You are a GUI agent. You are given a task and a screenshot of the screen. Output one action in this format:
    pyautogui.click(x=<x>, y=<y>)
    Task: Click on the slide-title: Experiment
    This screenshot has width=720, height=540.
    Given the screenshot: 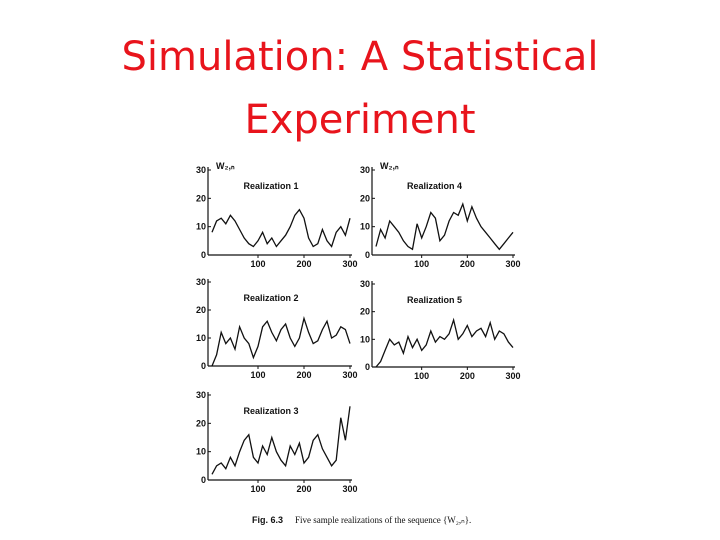 What is the action you would take?
    pyautogui.click(x=359, y=120)
    